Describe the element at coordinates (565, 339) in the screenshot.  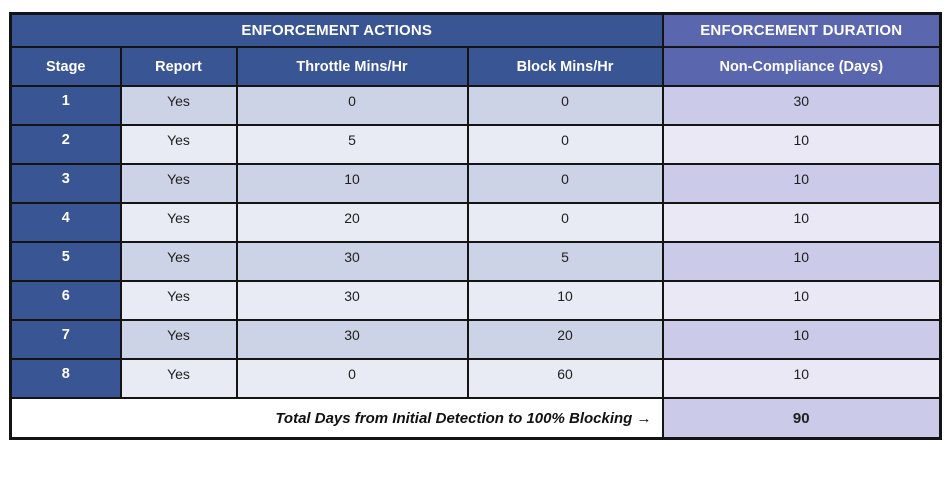
I see `block-cell: 20` at that location.